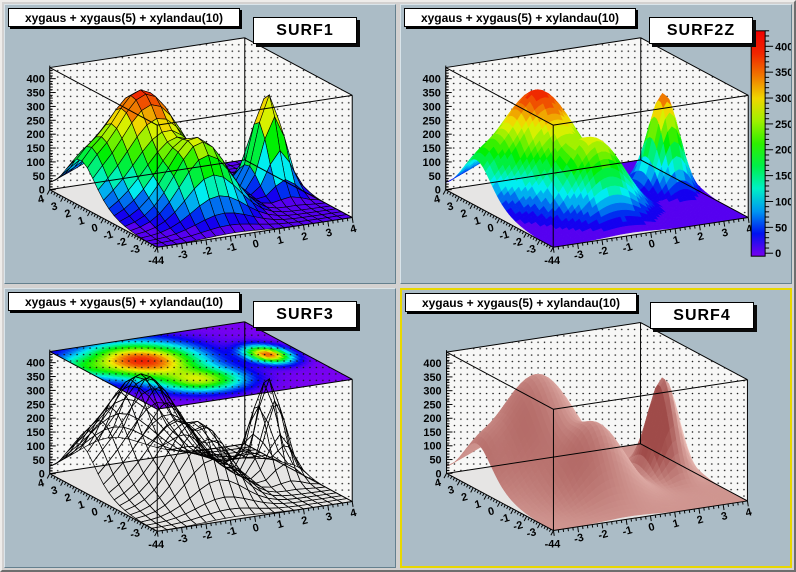  I want to click on surface-mesh, so click(201, 168).